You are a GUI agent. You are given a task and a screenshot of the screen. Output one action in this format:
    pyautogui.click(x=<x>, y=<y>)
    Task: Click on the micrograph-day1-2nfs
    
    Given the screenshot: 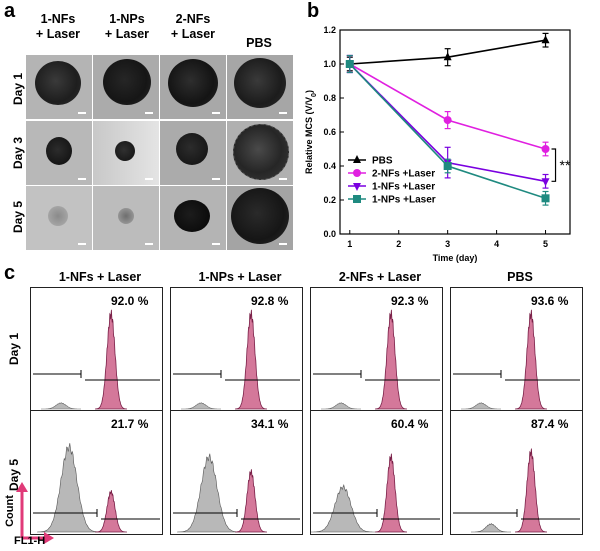 What is the action you would take?
    pyautogui.click(x=193, y=87)
    